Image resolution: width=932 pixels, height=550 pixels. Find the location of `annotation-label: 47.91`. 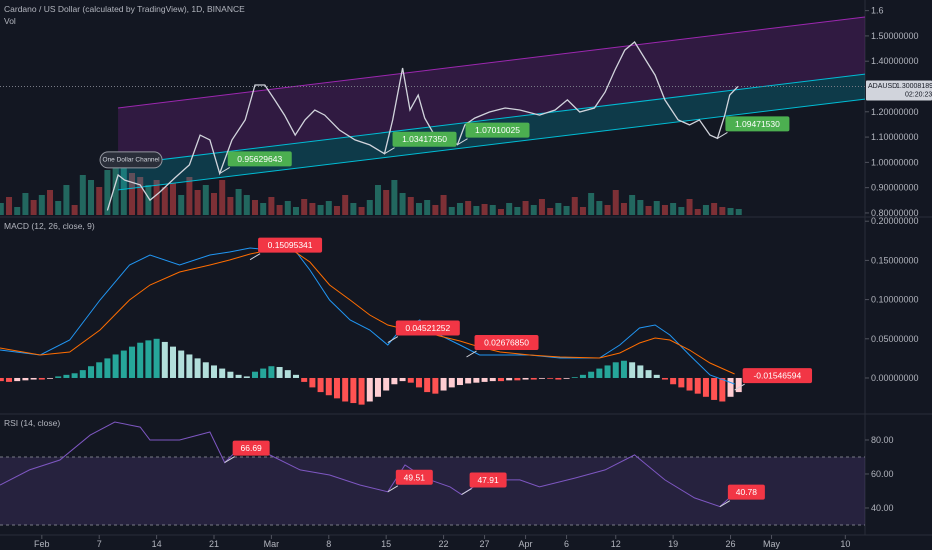

annotation-label: 47.91 is located at coordinates (488, 480).